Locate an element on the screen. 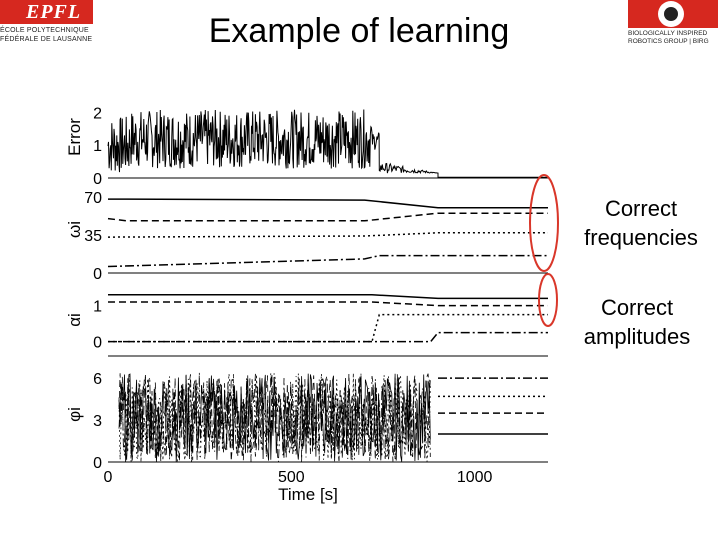 This screenshot has width=718, height=539. epfl-logo-mark: EPFL is located at coordinates (46, 12).